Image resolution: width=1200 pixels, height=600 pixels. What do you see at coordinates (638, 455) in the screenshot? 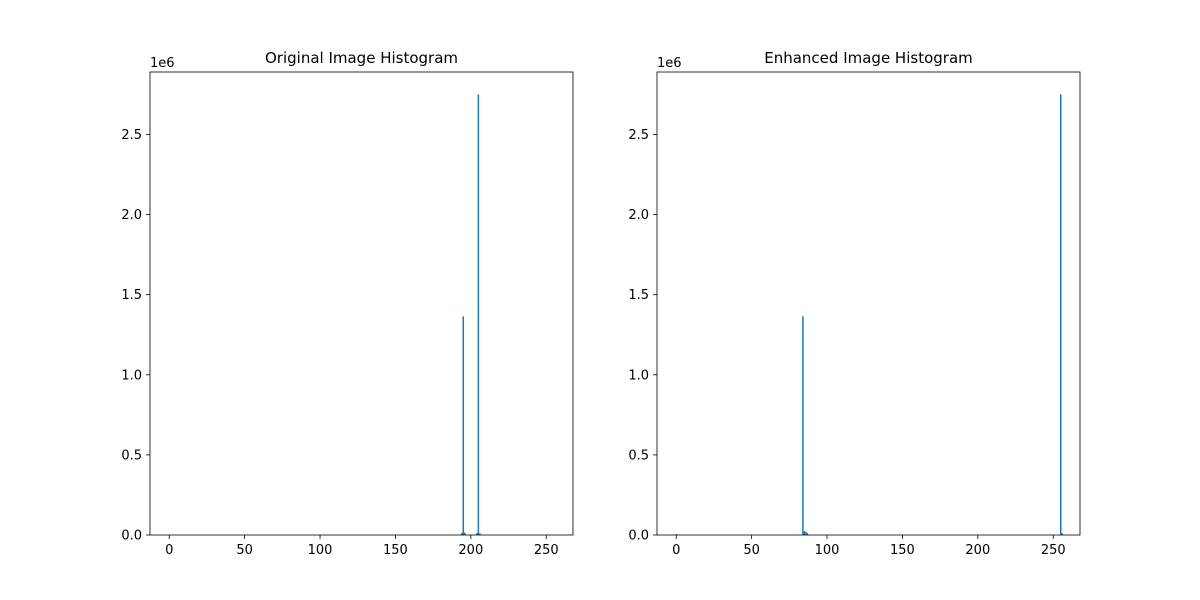
I see `right-y-tick-label-1: 0.5` at bounding box center [638, 455].